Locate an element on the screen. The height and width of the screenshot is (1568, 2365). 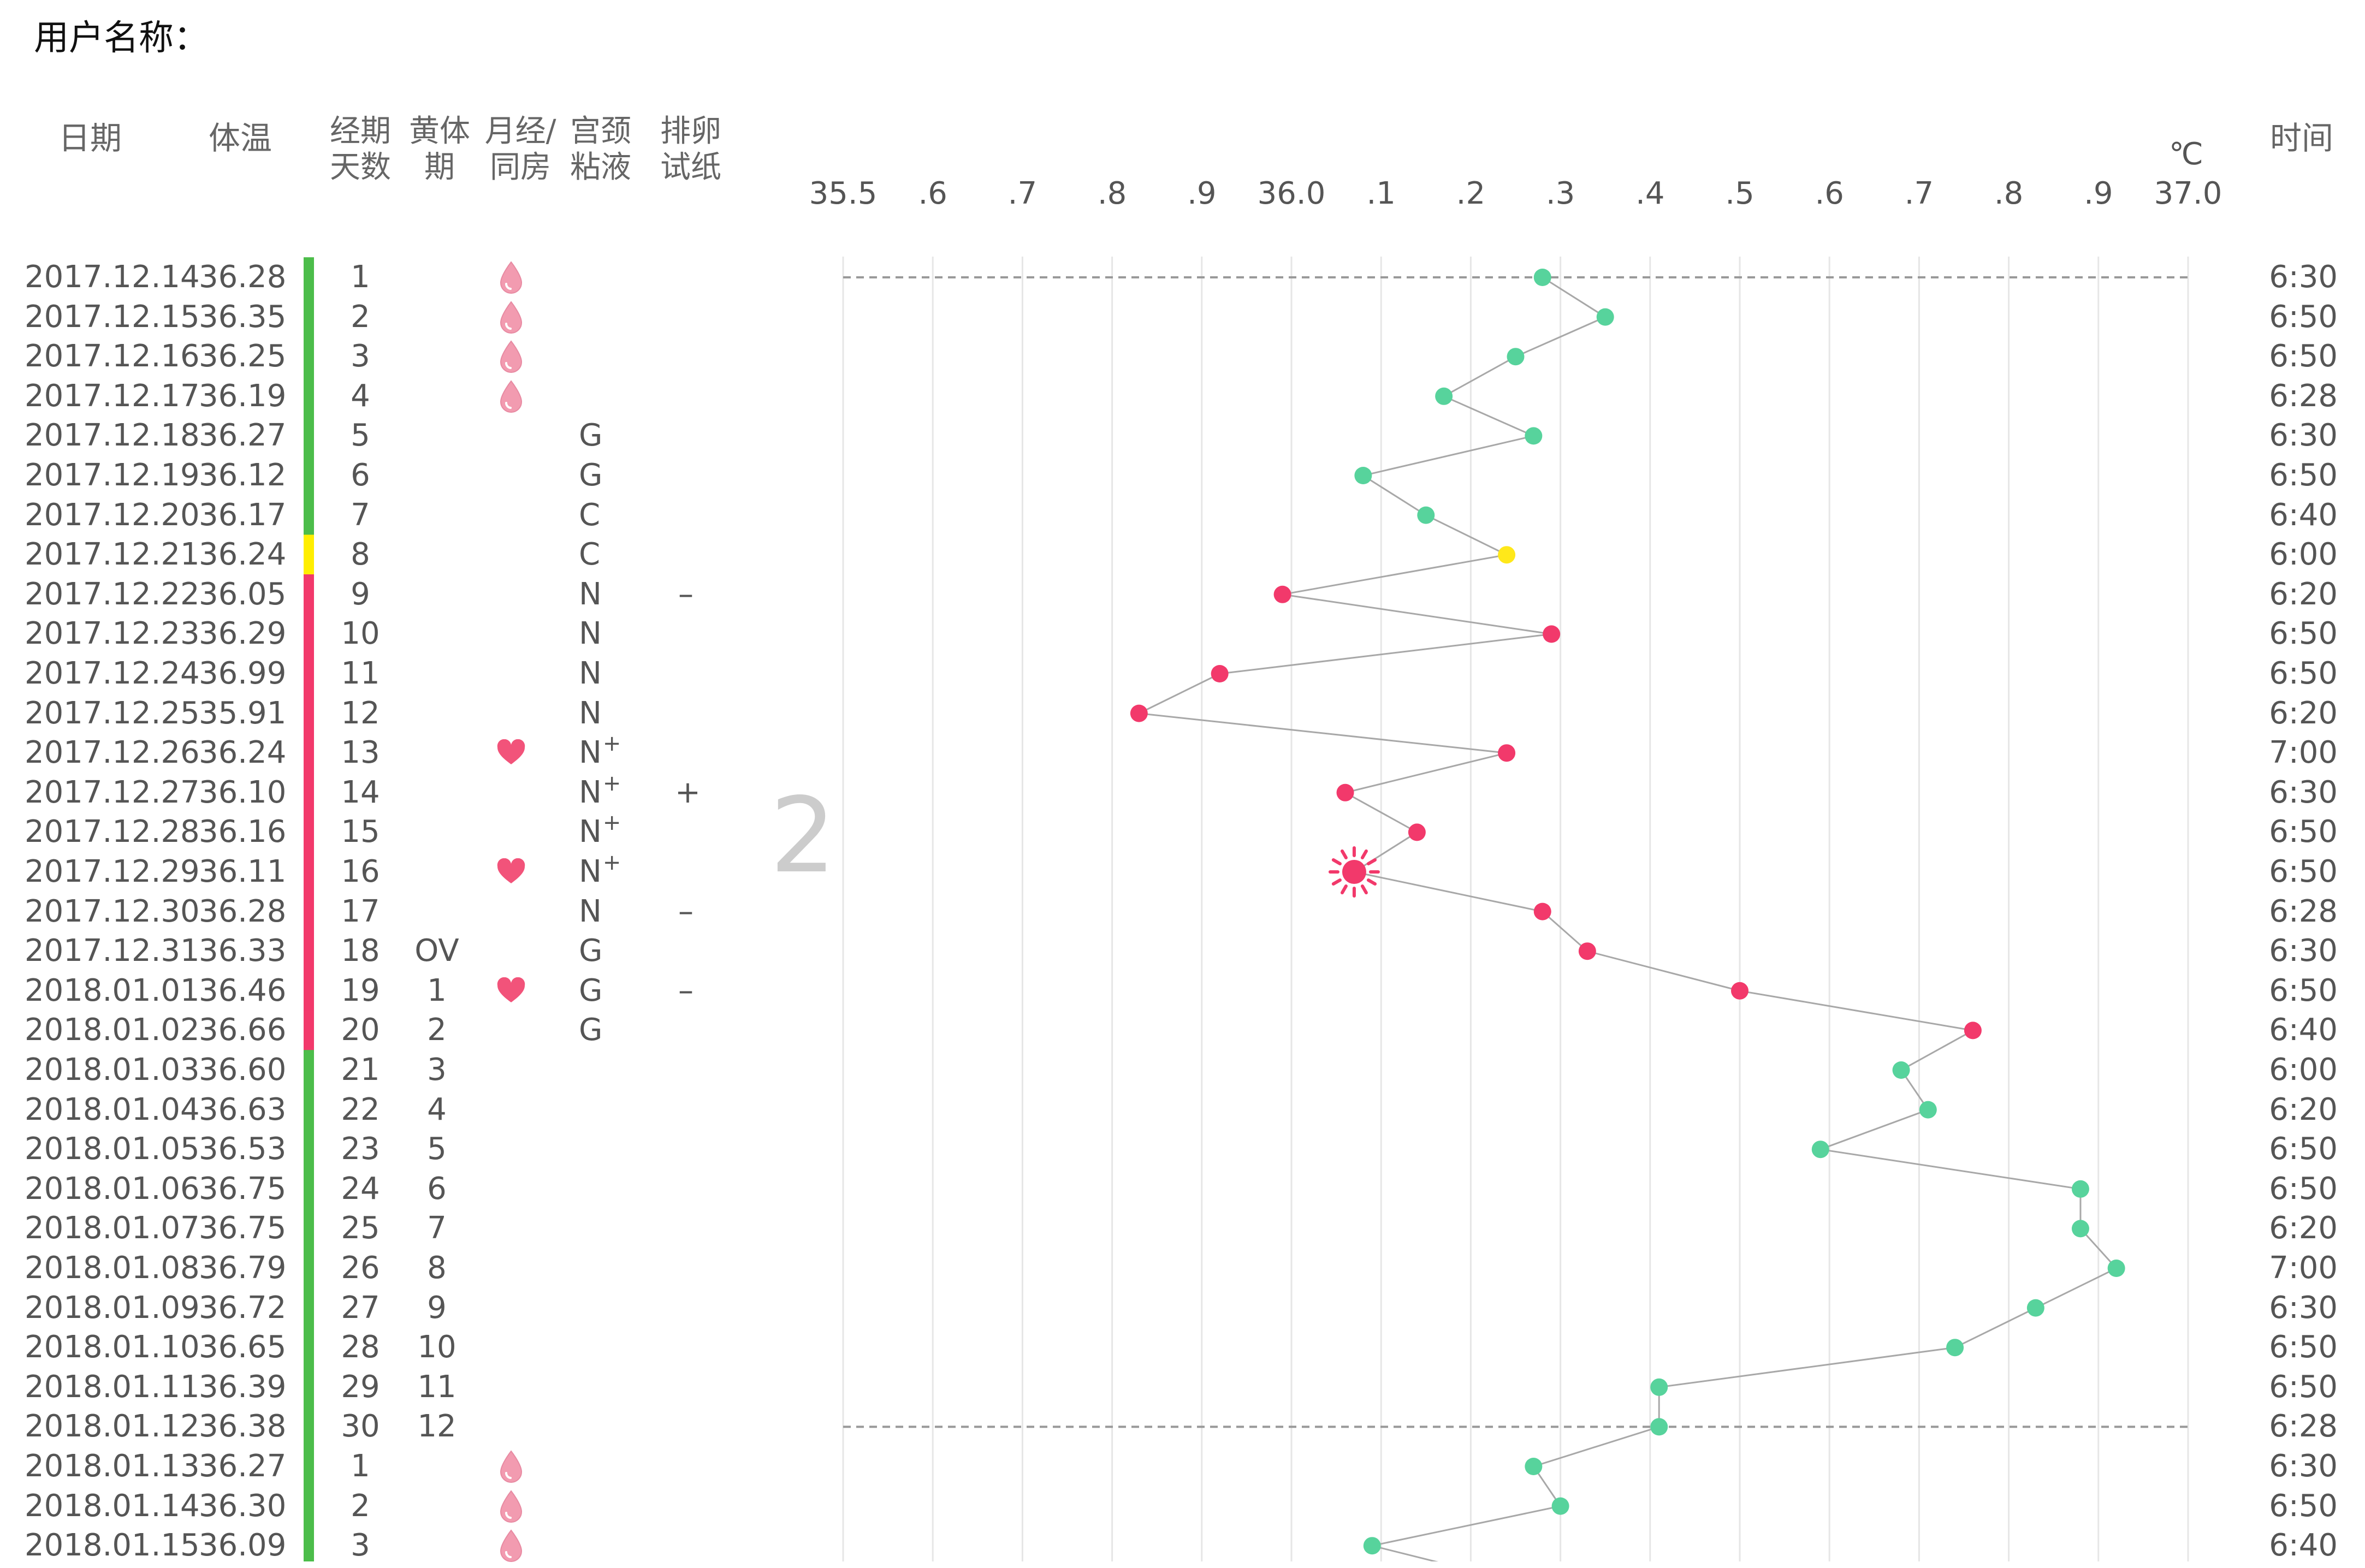
row-temperature: 36.16 is located at coordinates (243, 832).